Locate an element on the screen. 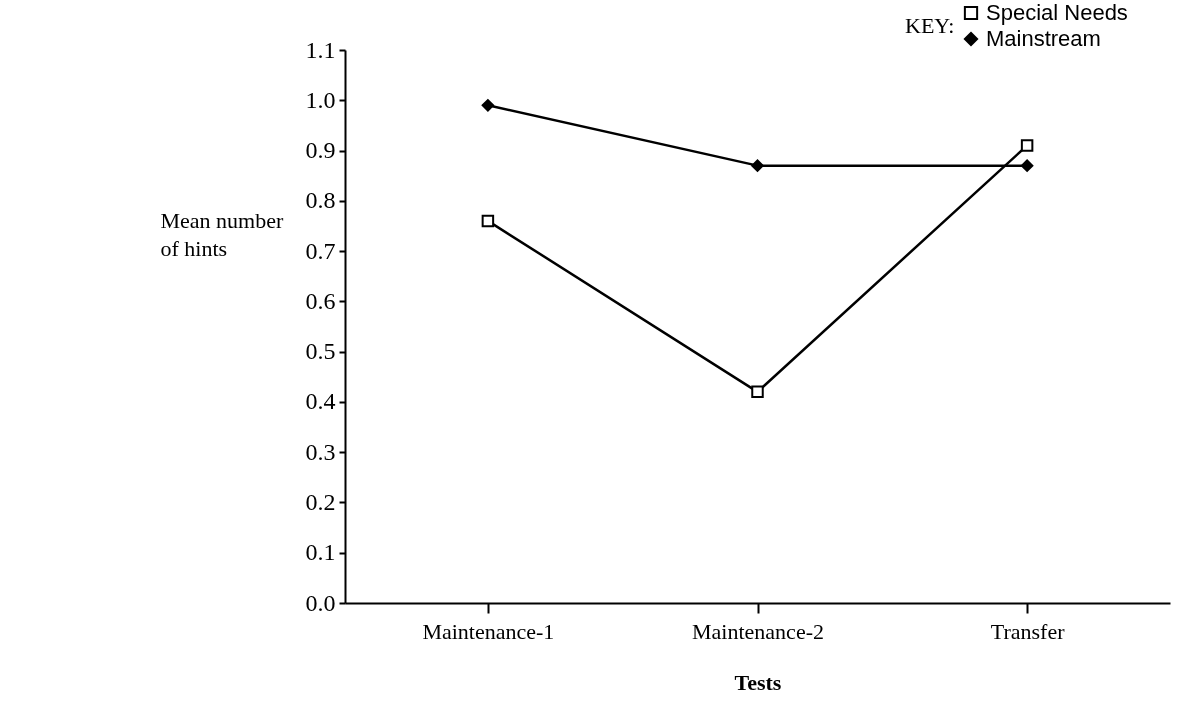 This screenshot has height=706, width=1182. y-tick-label: 1.1 is located at coordinates (320, 49).